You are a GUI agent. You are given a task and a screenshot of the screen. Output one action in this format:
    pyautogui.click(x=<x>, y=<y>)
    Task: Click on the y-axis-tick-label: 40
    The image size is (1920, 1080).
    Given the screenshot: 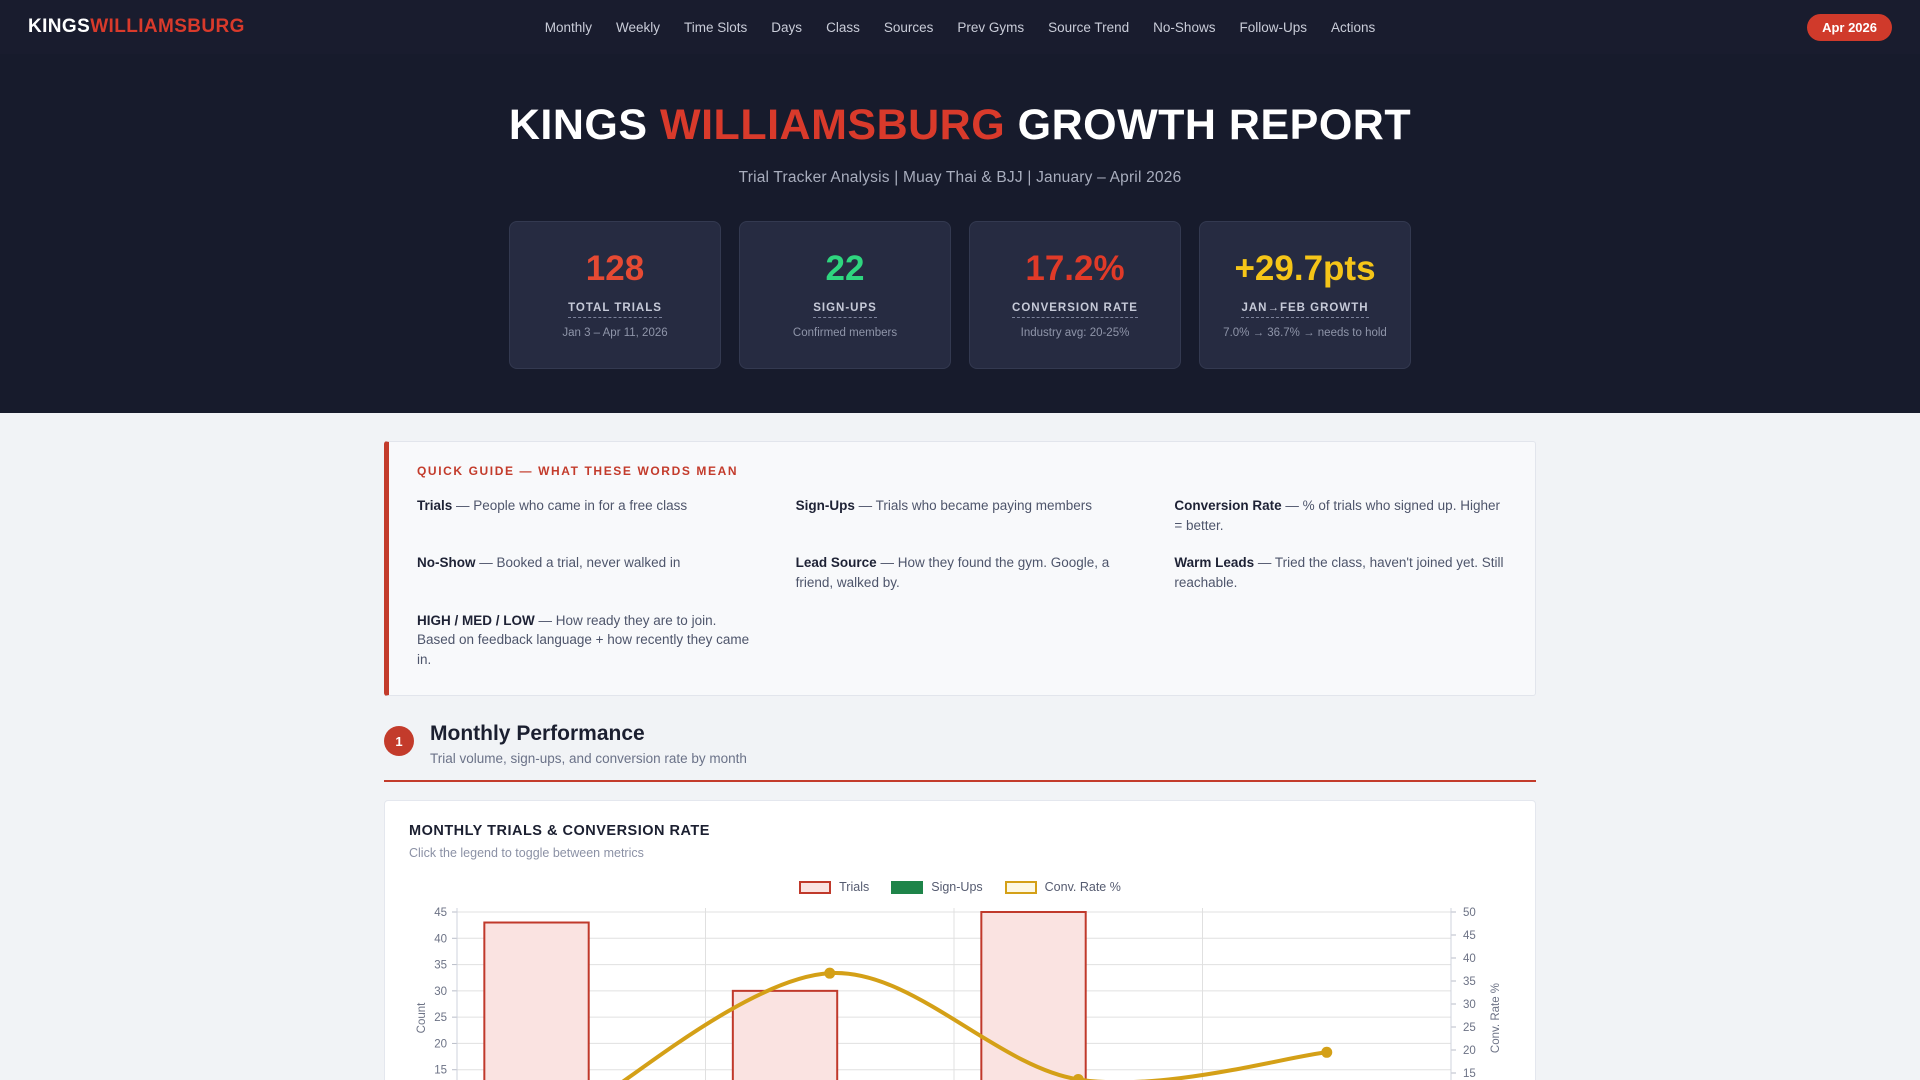 What is the action you would take?
    pyautogui.click(x=440, y=940)
    